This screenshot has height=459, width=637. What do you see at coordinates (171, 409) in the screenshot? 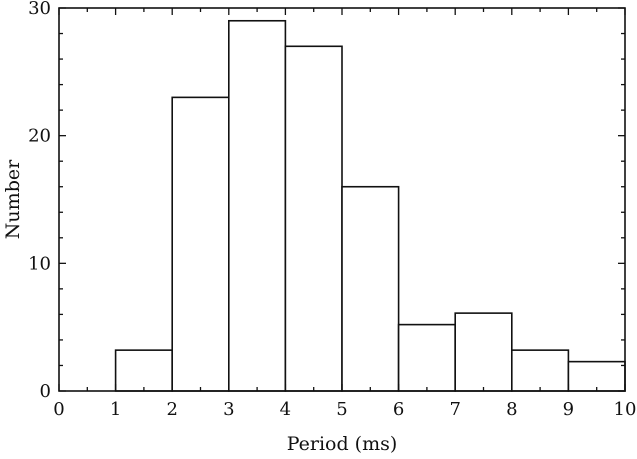
I see `x-tick-label: 2` at bounding box center [171, 409].